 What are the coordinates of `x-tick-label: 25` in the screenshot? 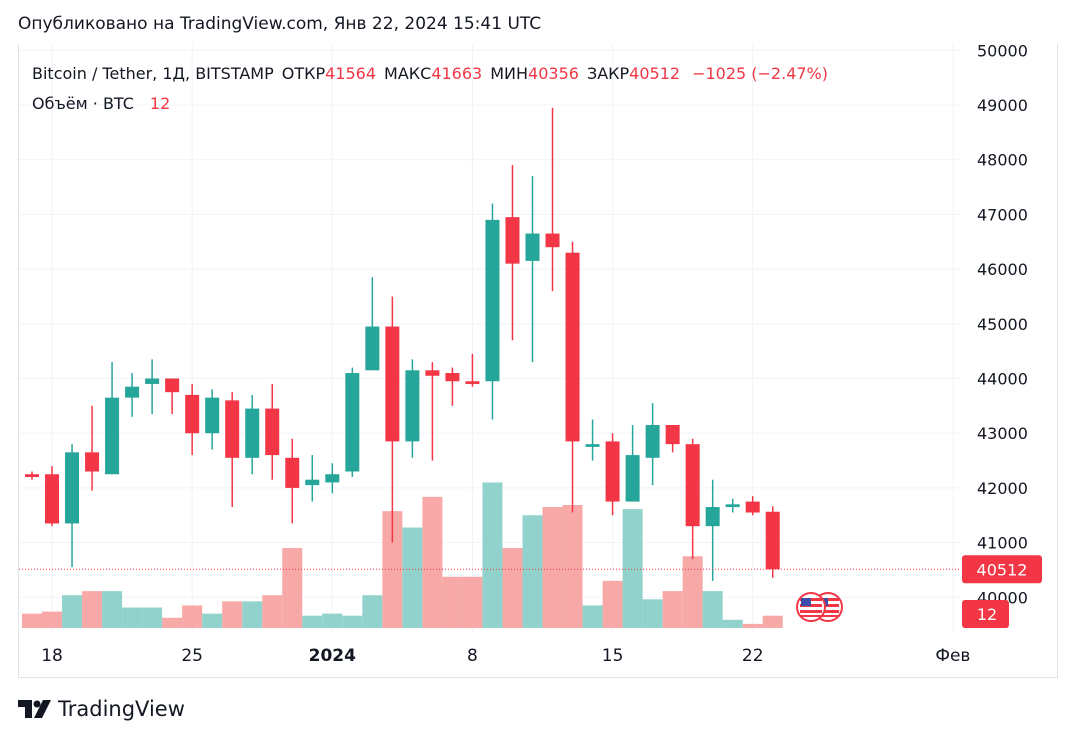 It's located at (192, 656).